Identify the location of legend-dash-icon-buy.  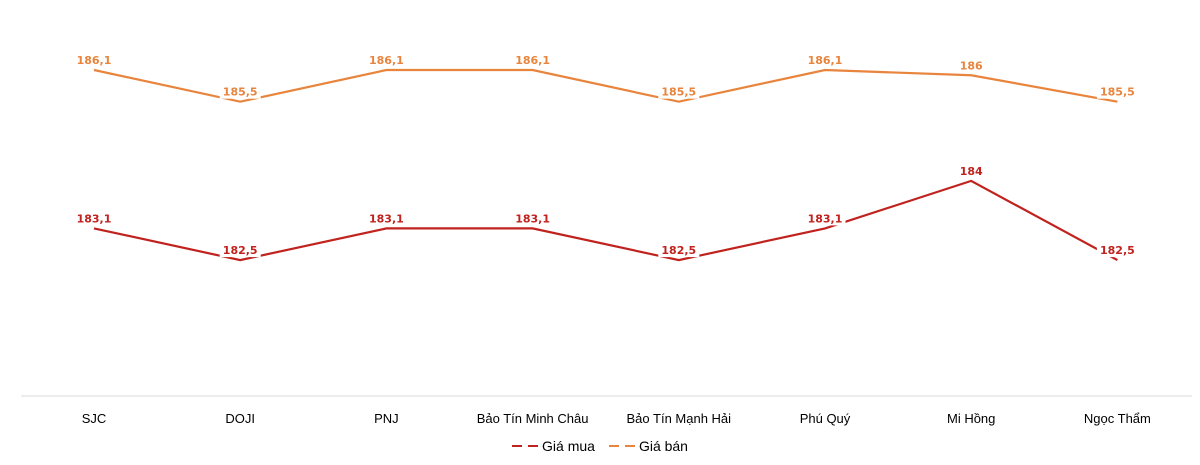
(525, 446).